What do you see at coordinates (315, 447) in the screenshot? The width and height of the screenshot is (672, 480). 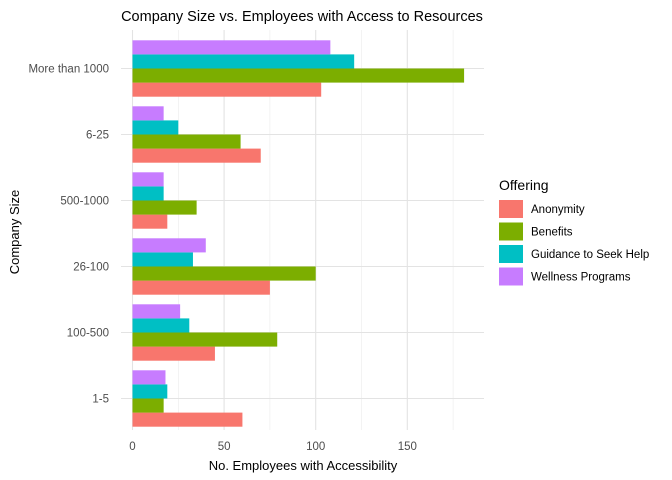 I see `x-tick-label: 100` at bounding box center [315, 447].